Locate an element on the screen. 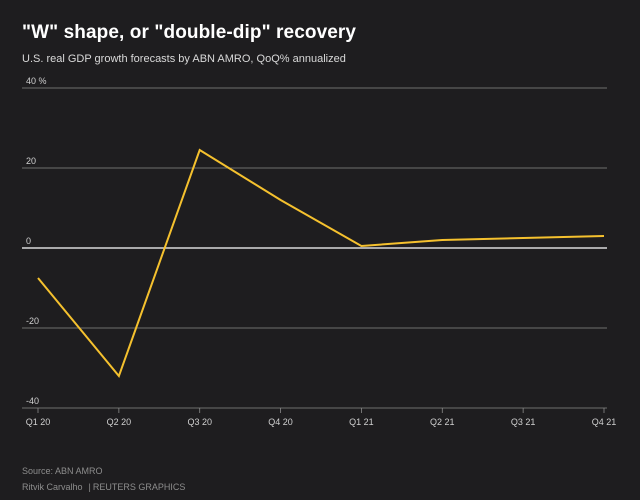  y-tick-label: 0 is located at coordinates (28, 241).